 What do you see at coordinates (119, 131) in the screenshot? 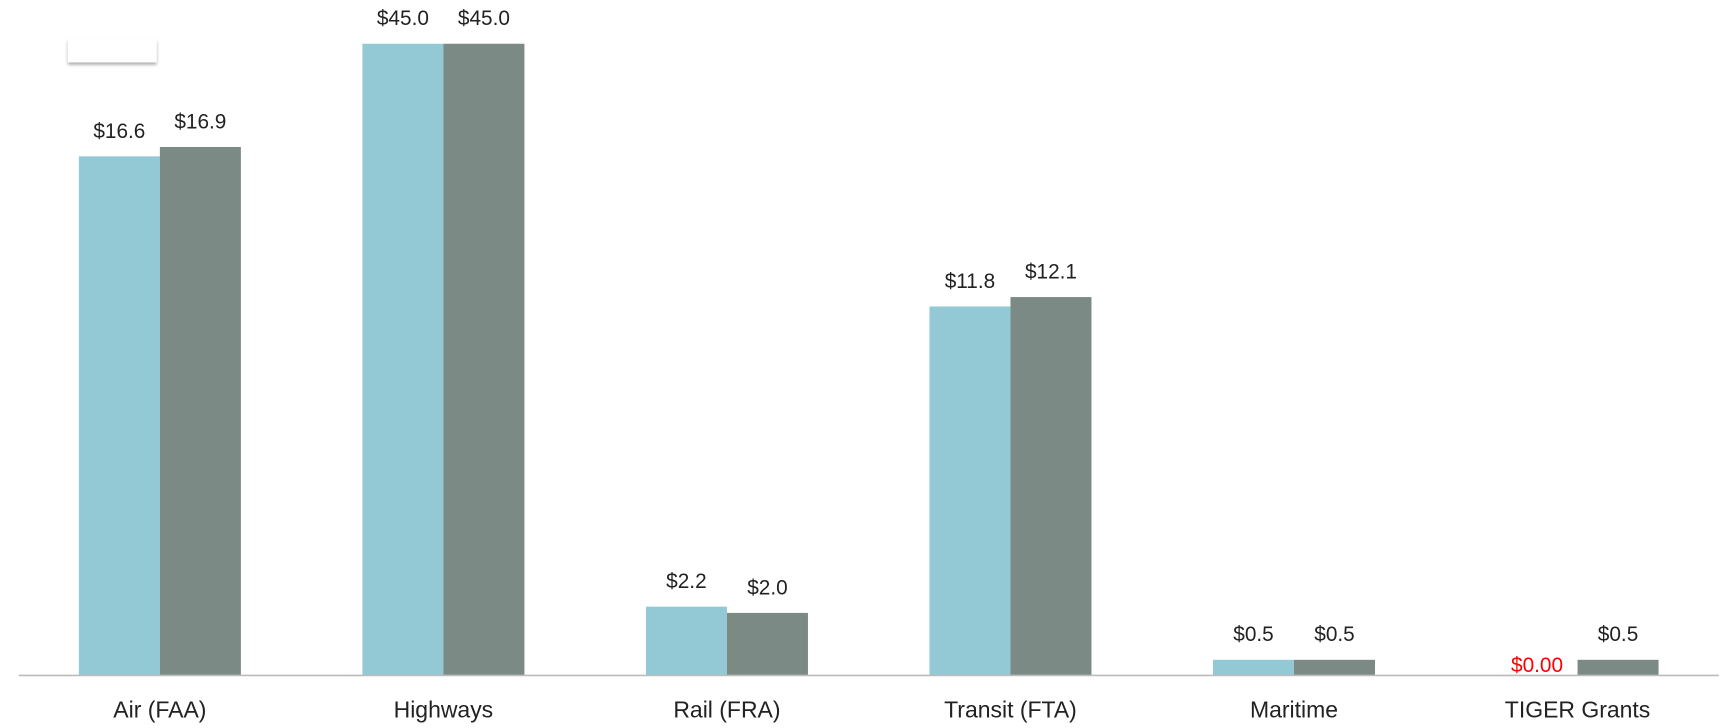
I see `value-label: $16.6` at bounding box center [119, 131].